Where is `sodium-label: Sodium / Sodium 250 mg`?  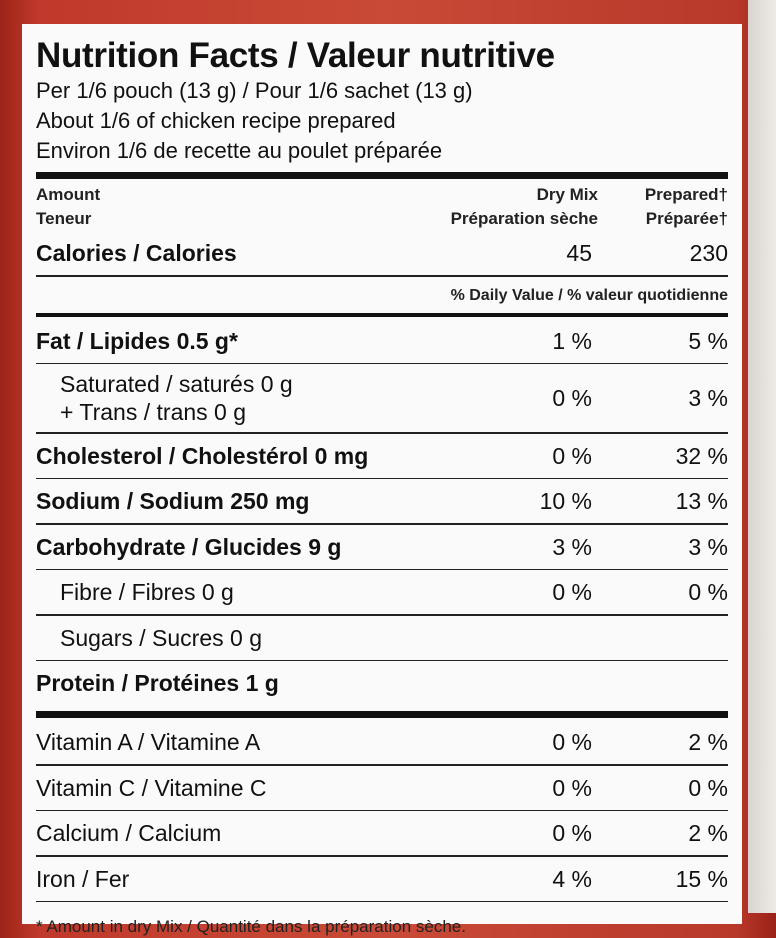 sodium-label: Sodium / Sodium 250 mg is located at coordinates (173, 501).